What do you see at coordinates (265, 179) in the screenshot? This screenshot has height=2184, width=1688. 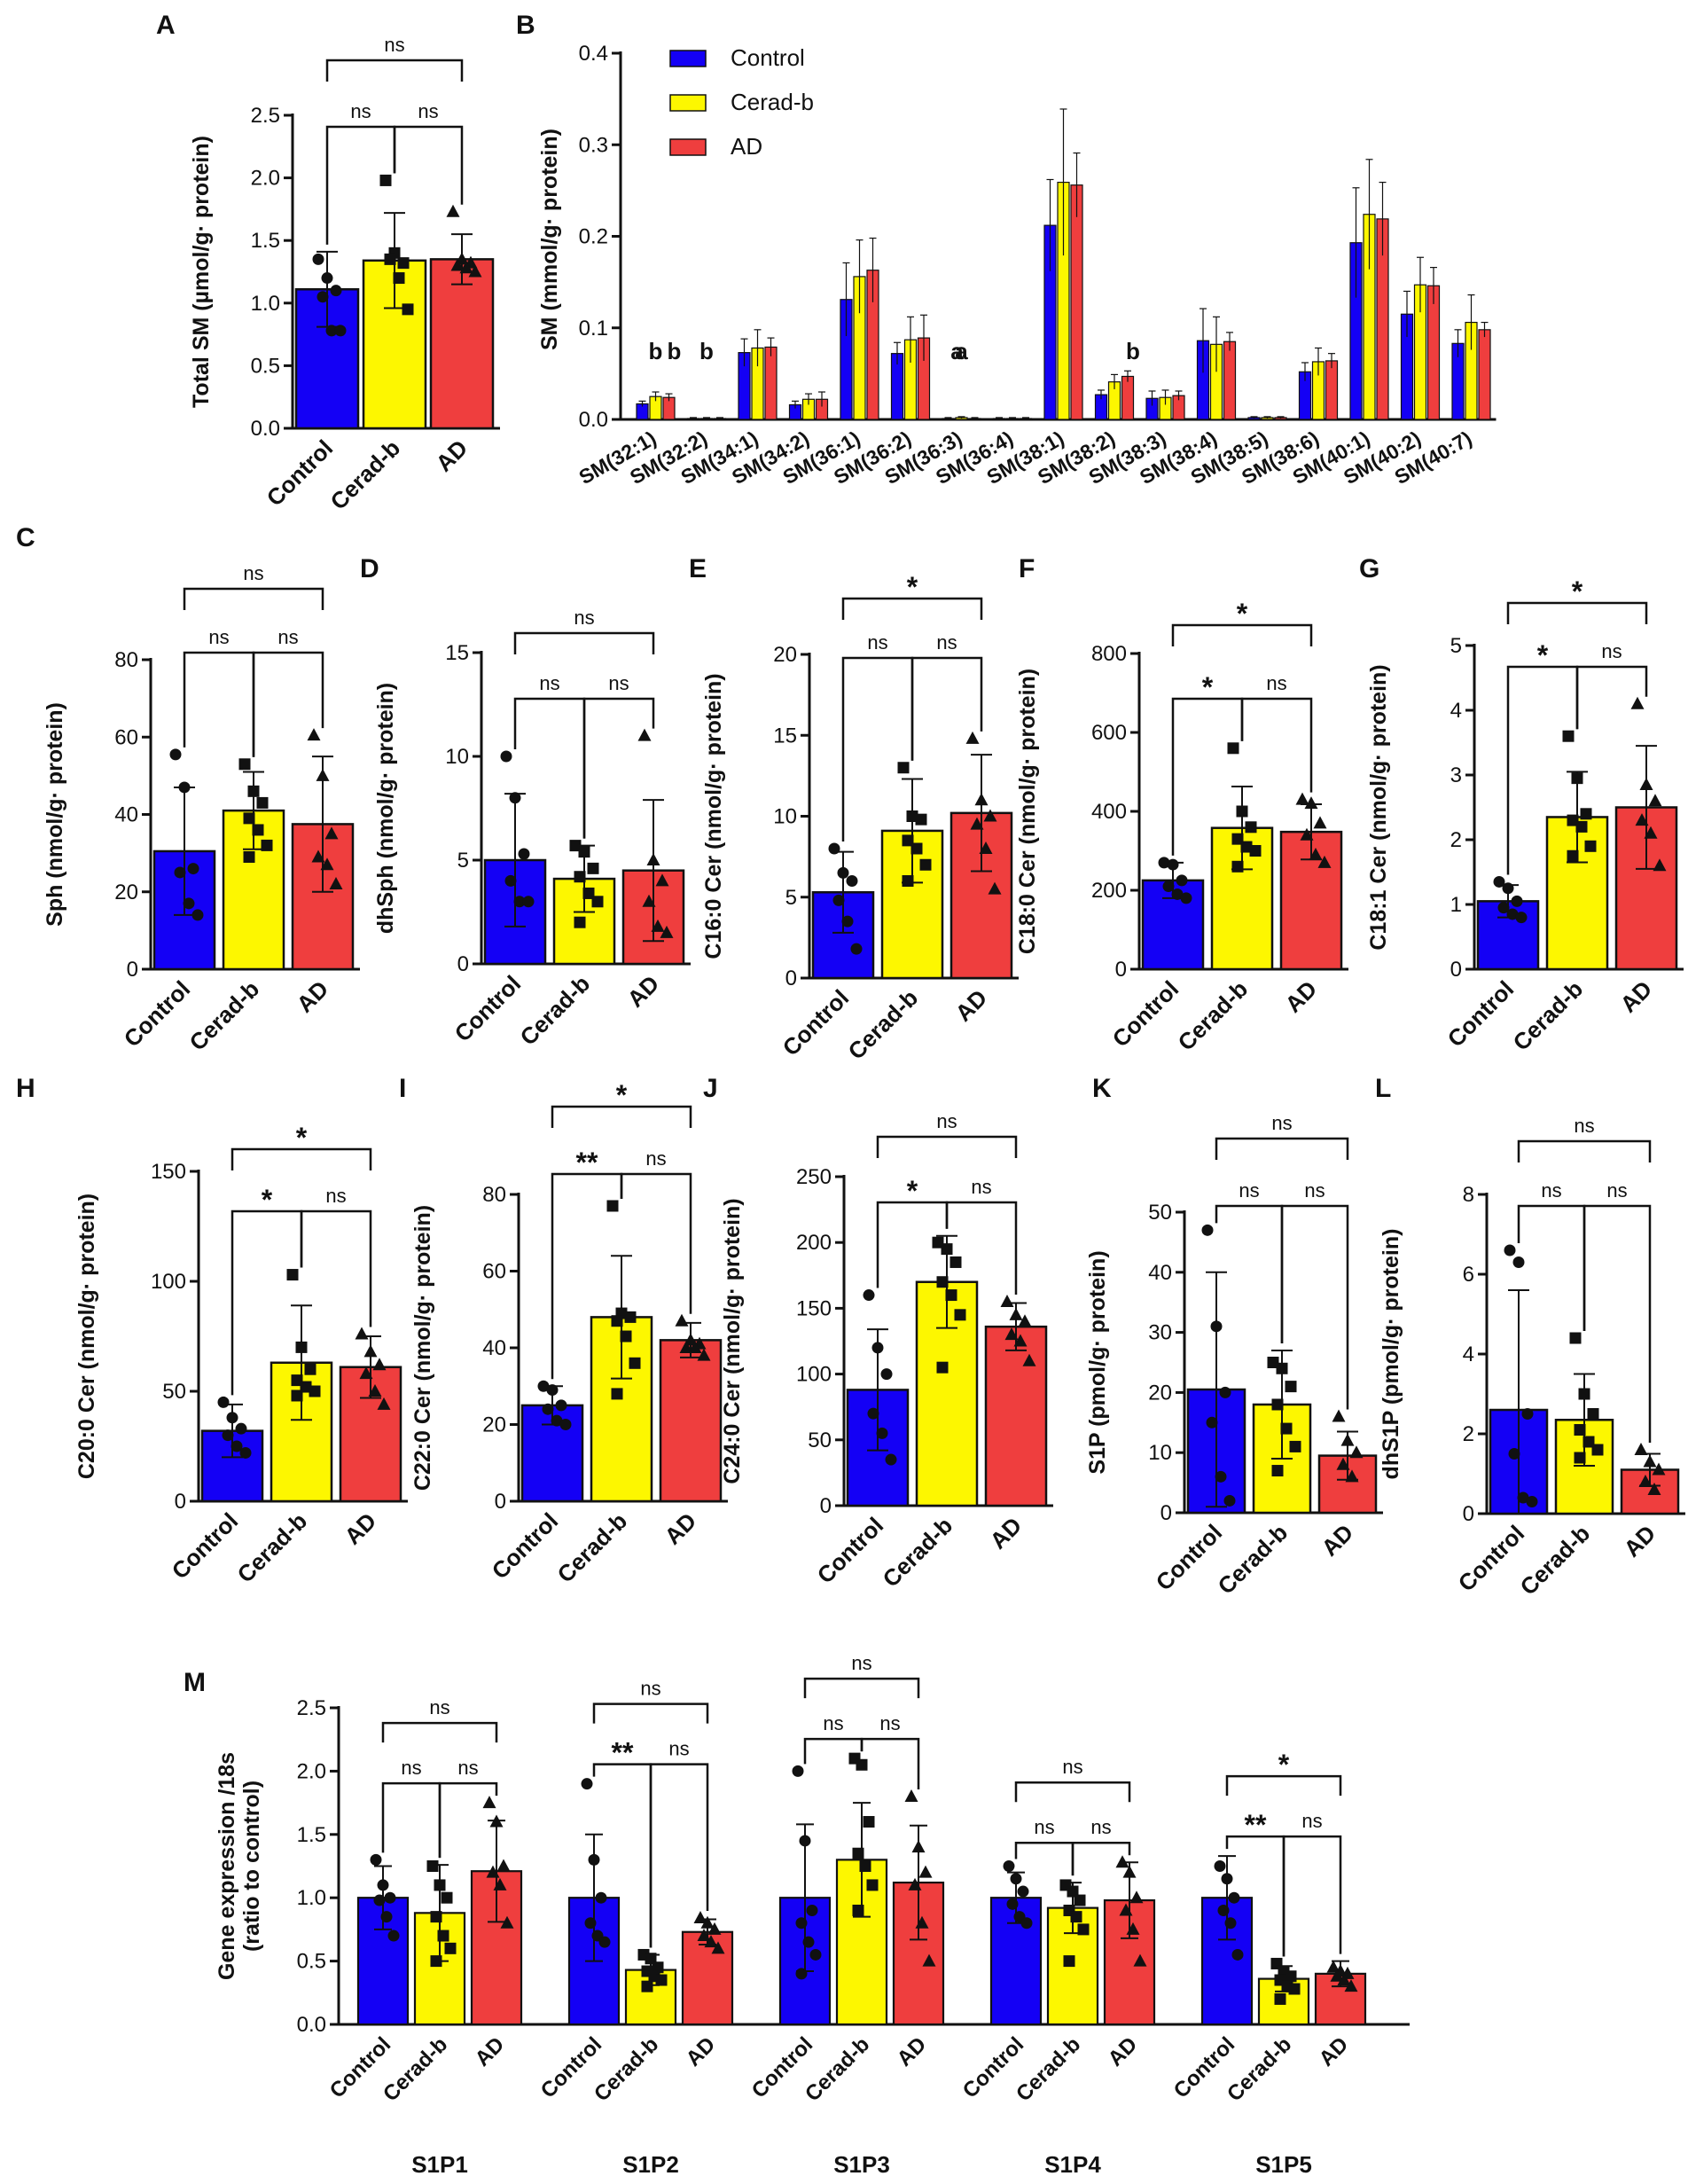 I see `y-tick-label: 2.0` at bounding box center [265, 179].